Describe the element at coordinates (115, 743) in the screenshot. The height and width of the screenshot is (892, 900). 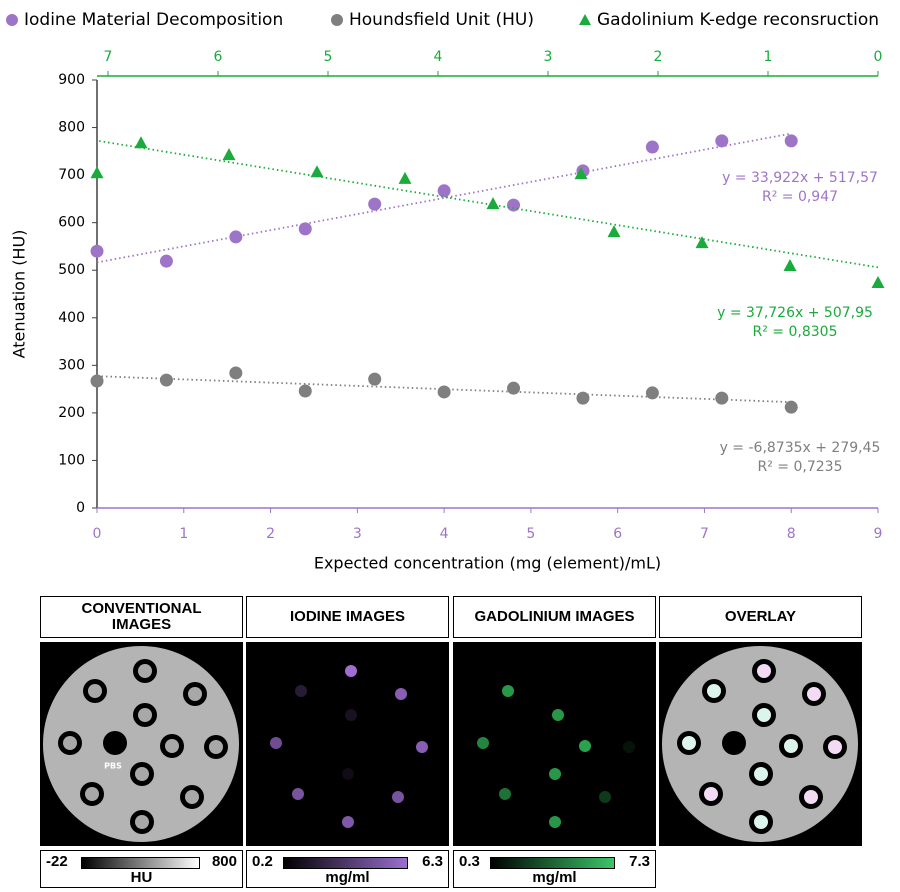
I see `pbs-insert` at that location.